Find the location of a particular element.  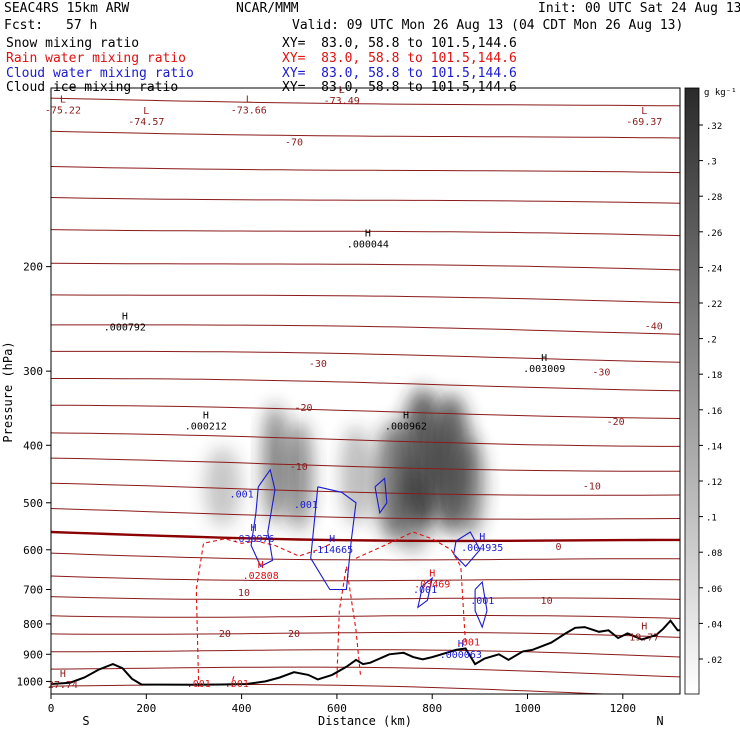

forecast-hour: 57 h is located at coordinates (82, 25).